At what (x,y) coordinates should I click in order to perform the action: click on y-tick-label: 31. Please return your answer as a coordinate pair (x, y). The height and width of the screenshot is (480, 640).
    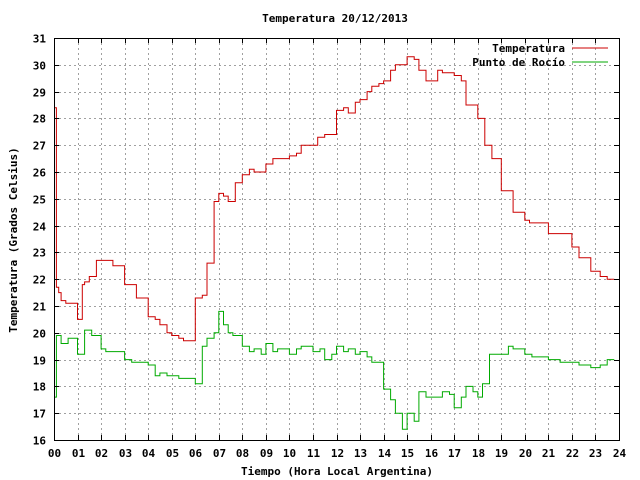
    Looking at the image, I should click on (40, 39).